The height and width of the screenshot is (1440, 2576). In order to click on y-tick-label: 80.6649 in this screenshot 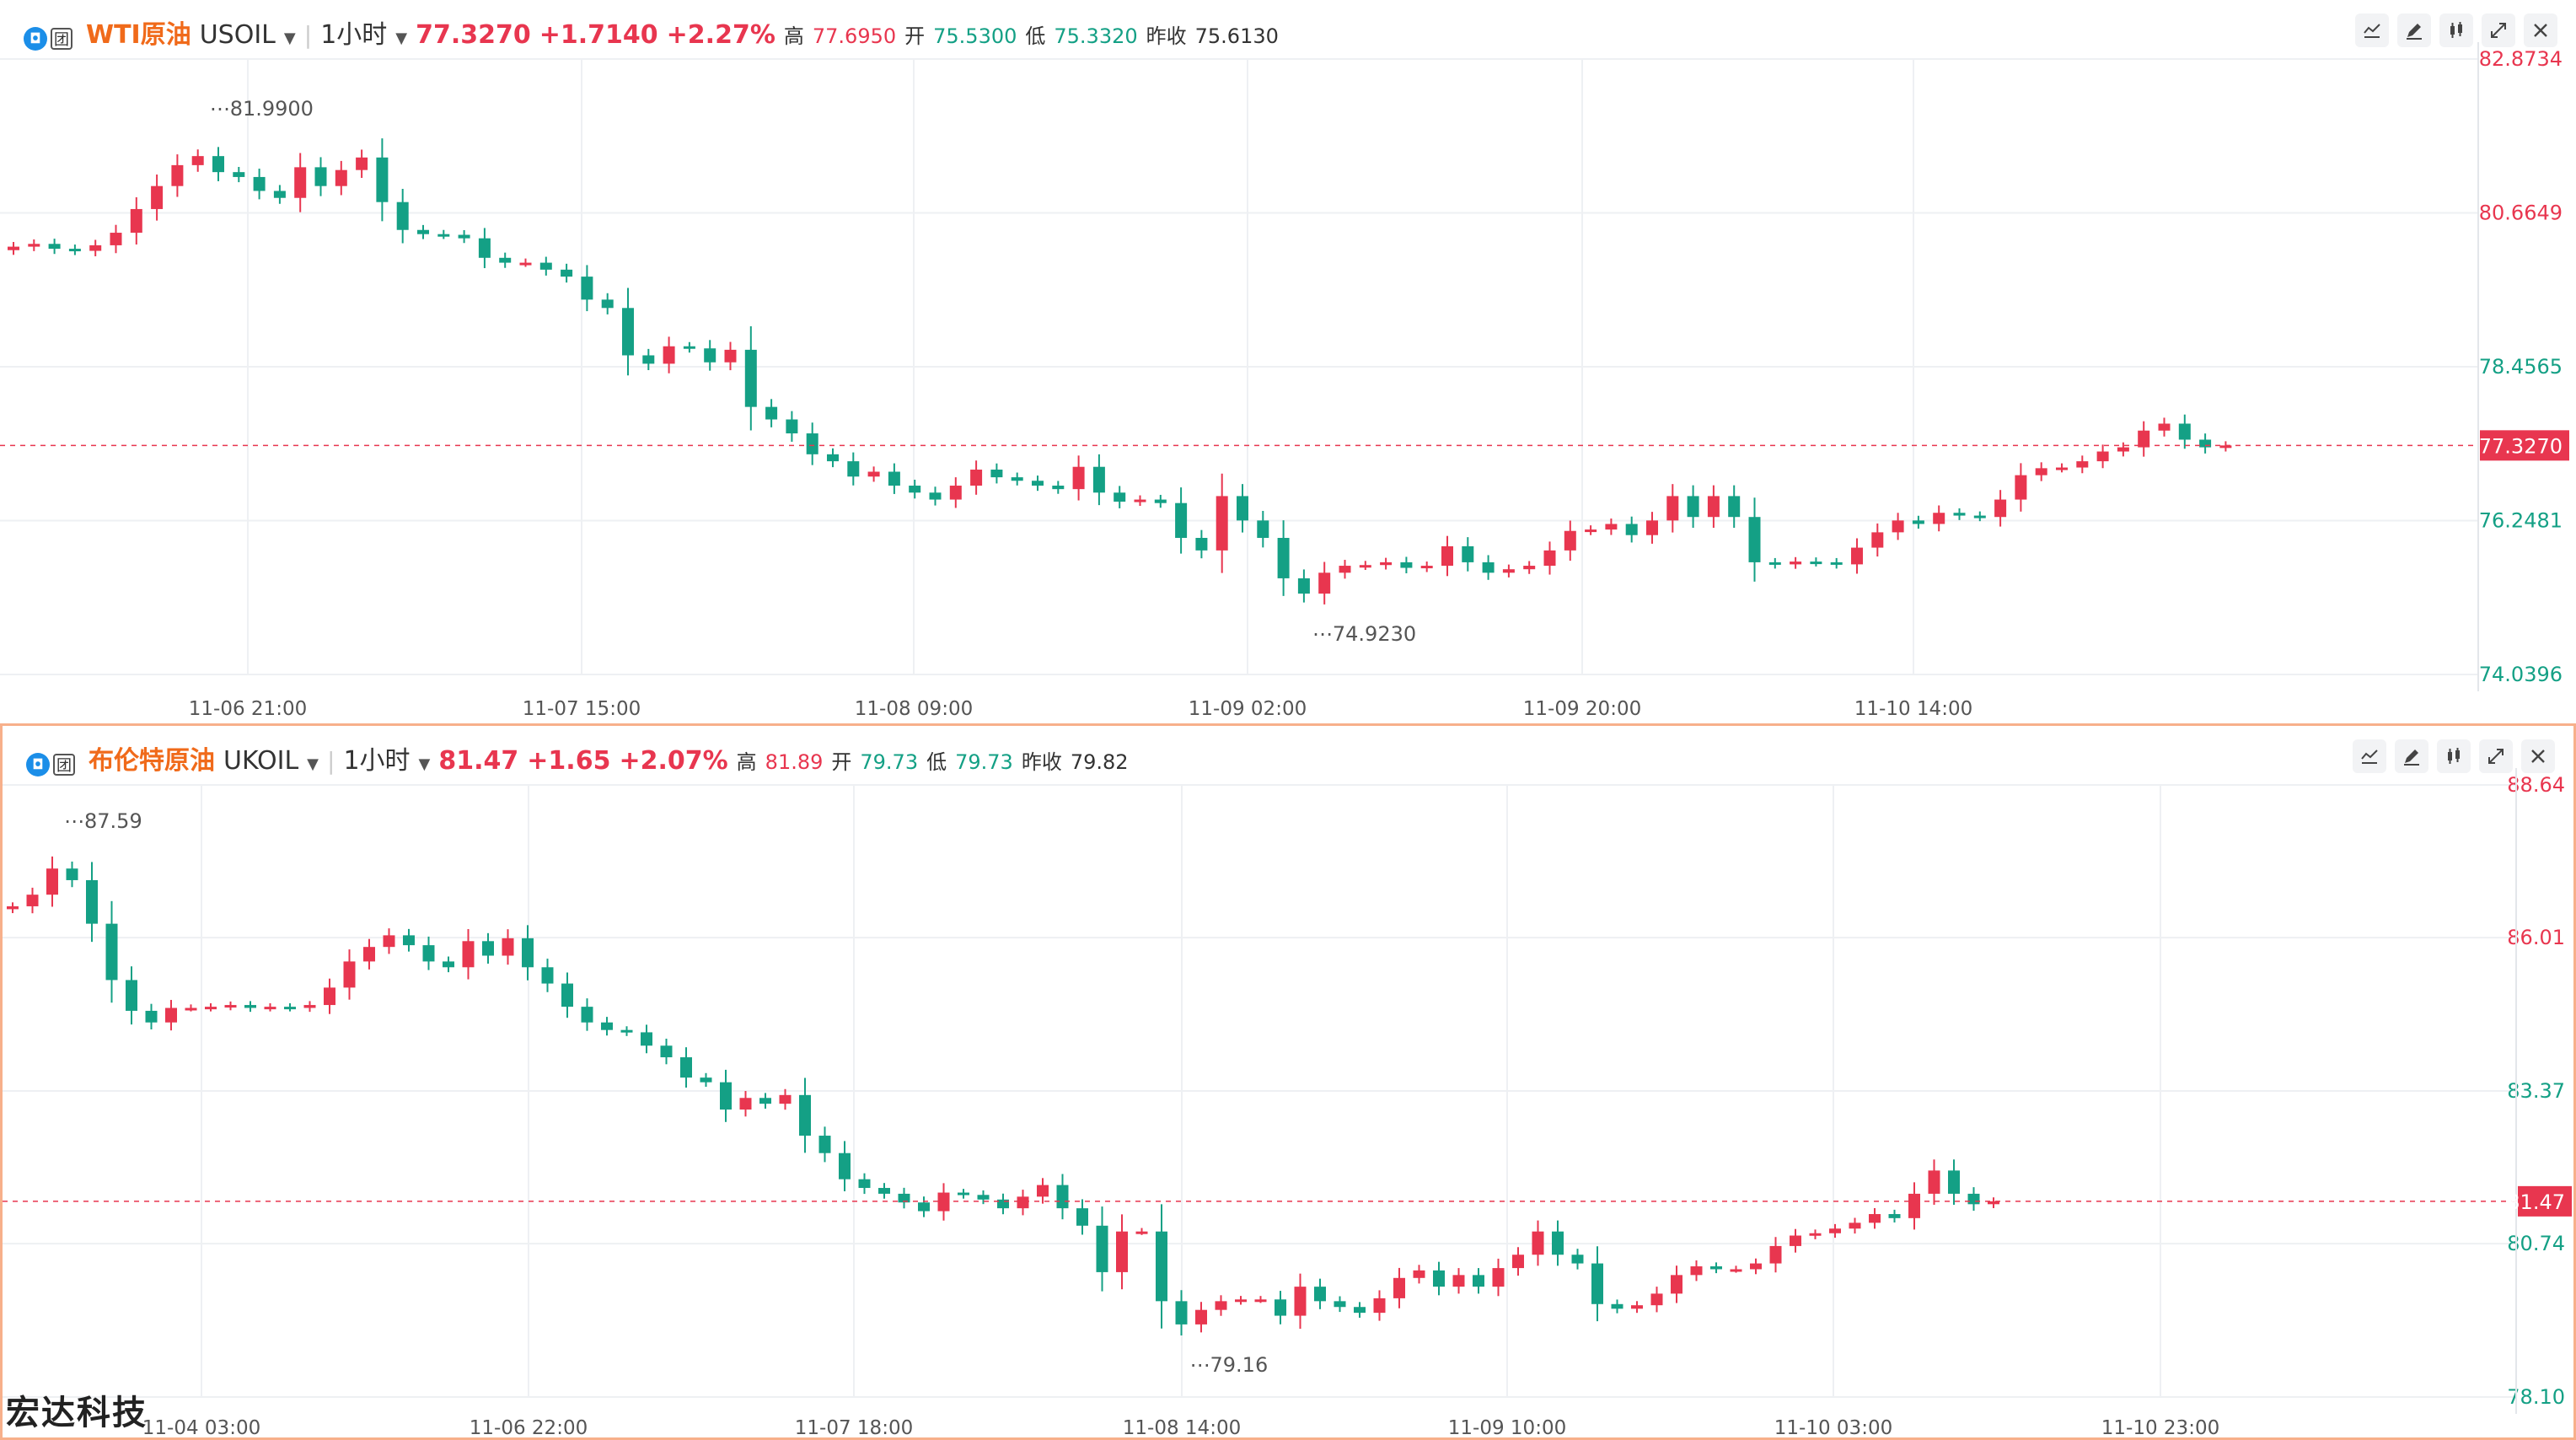, I will do `click(2521, 213)`.